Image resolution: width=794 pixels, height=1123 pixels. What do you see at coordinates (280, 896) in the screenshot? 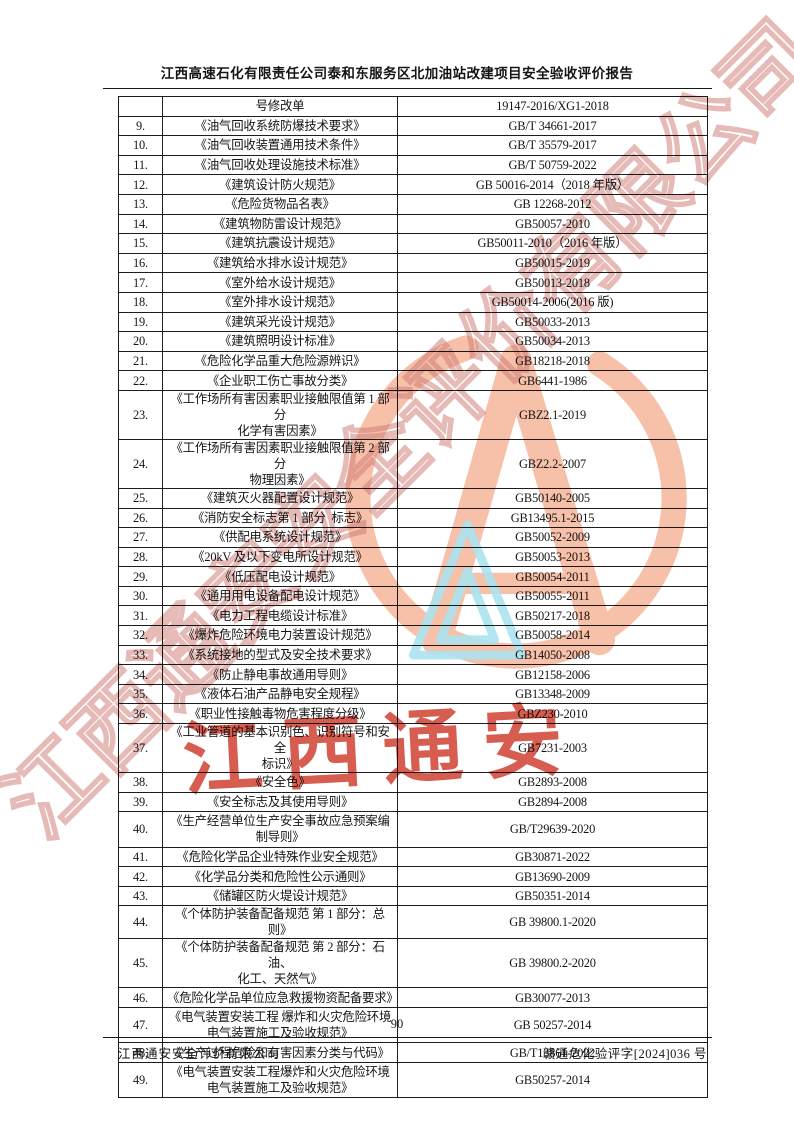
I see `row-title-cell: 《储罐区防火堤设计规范》` at bounding box center [280, 896].